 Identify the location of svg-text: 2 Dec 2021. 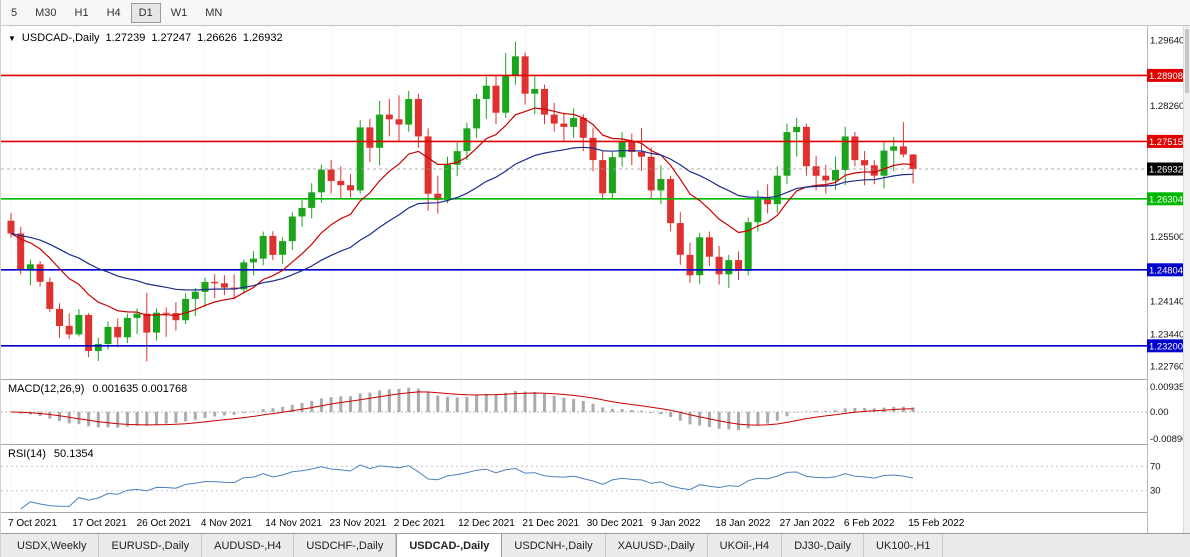
(420, 523).